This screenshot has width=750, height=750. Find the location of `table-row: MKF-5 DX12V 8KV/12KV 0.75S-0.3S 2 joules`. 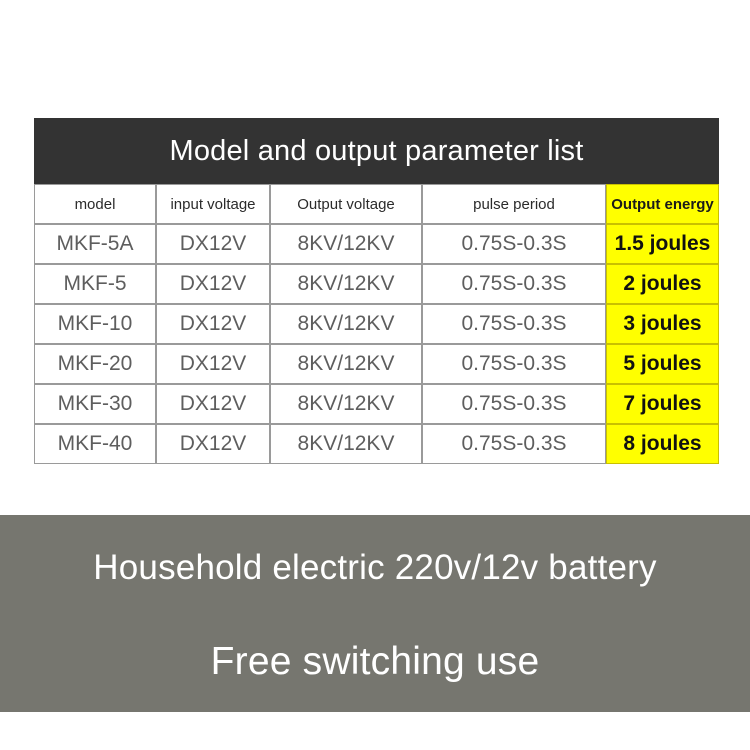

table-row: MKF-5 DX12V 8KV/12KV 0.75S-0.3S 2 joules is located at coordinates (376, 284).